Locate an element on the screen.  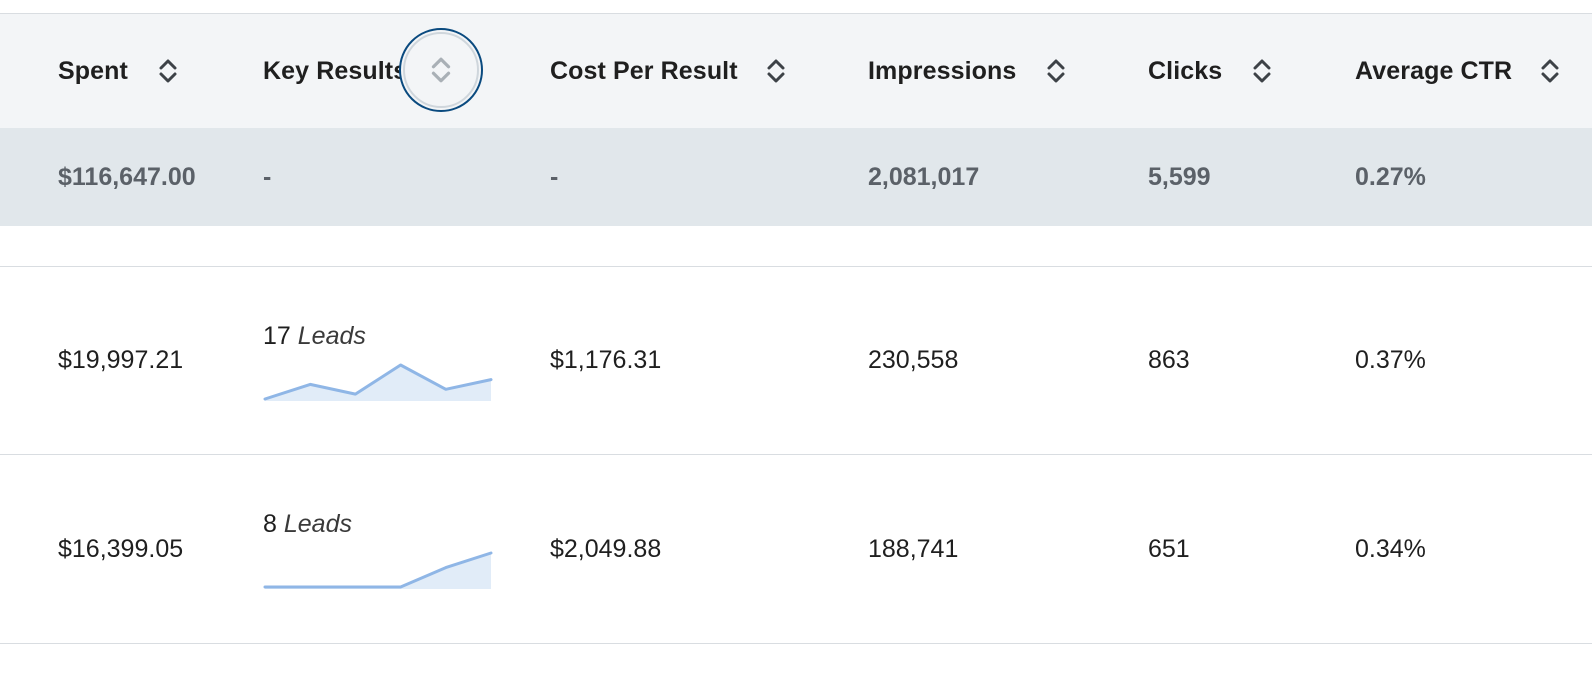
row-clicks: 651 is located at coordinates (1169, 548).